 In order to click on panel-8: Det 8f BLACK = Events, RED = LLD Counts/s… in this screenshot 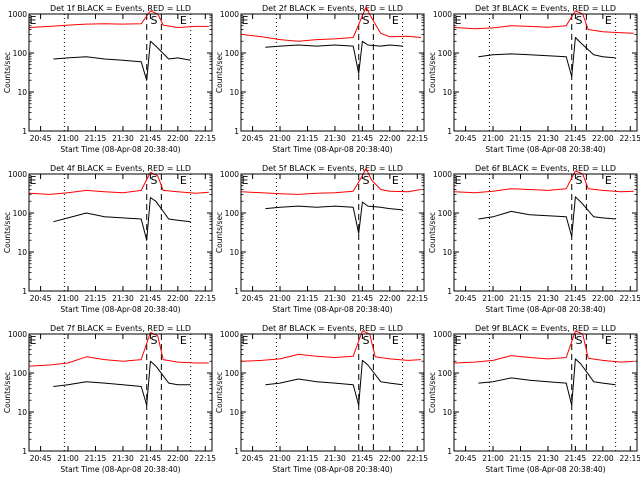, I will do `click(321, 399)`.